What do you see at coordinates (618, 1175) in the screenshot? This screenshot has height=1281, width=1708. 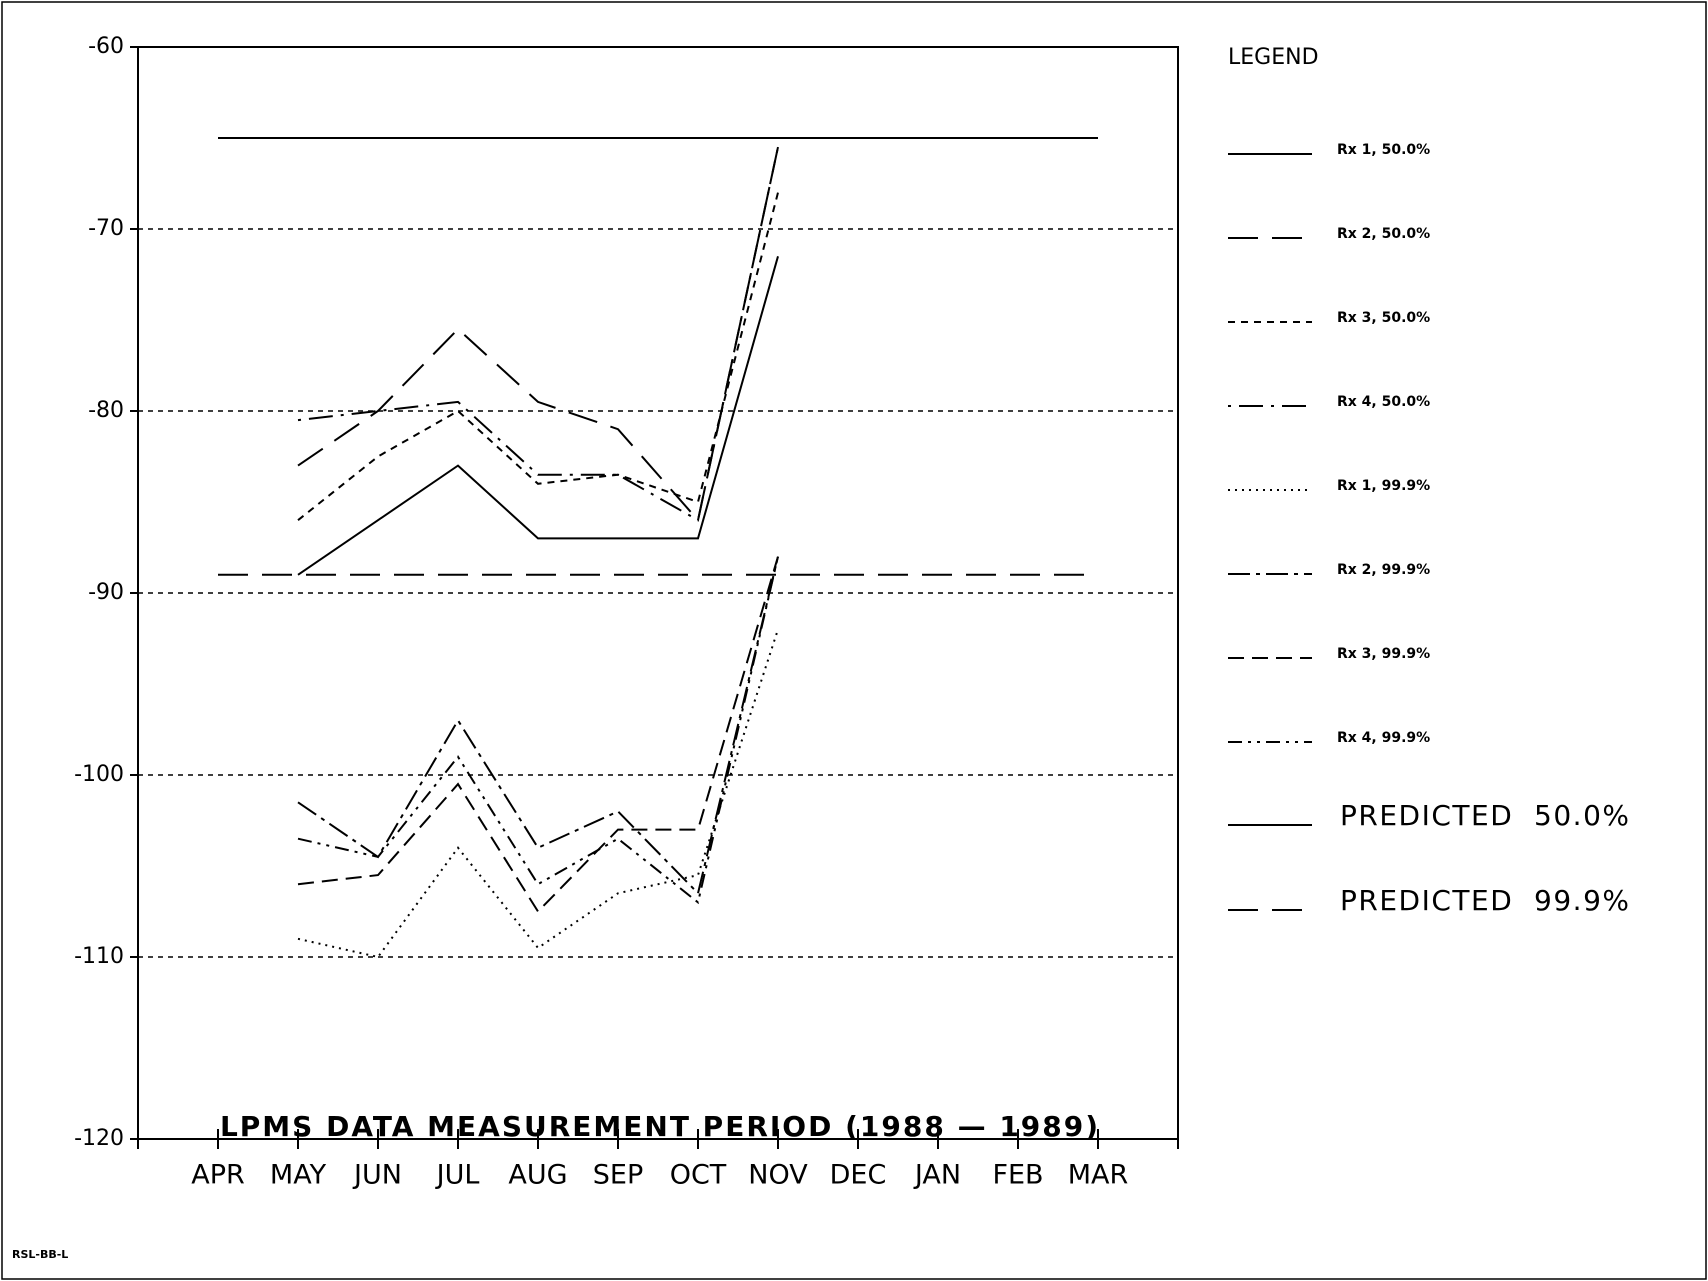 I see `x-tick-label: SEP` at bounding box center [618, 1175].